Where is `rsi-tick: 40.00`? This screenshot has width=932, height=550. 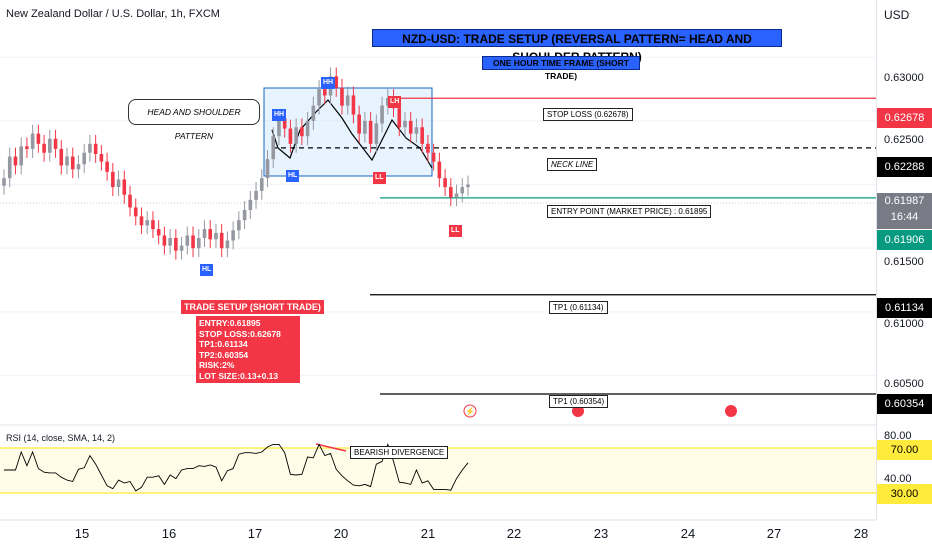
rsi-tick: 40.00 is located at coordinates (898, 479).